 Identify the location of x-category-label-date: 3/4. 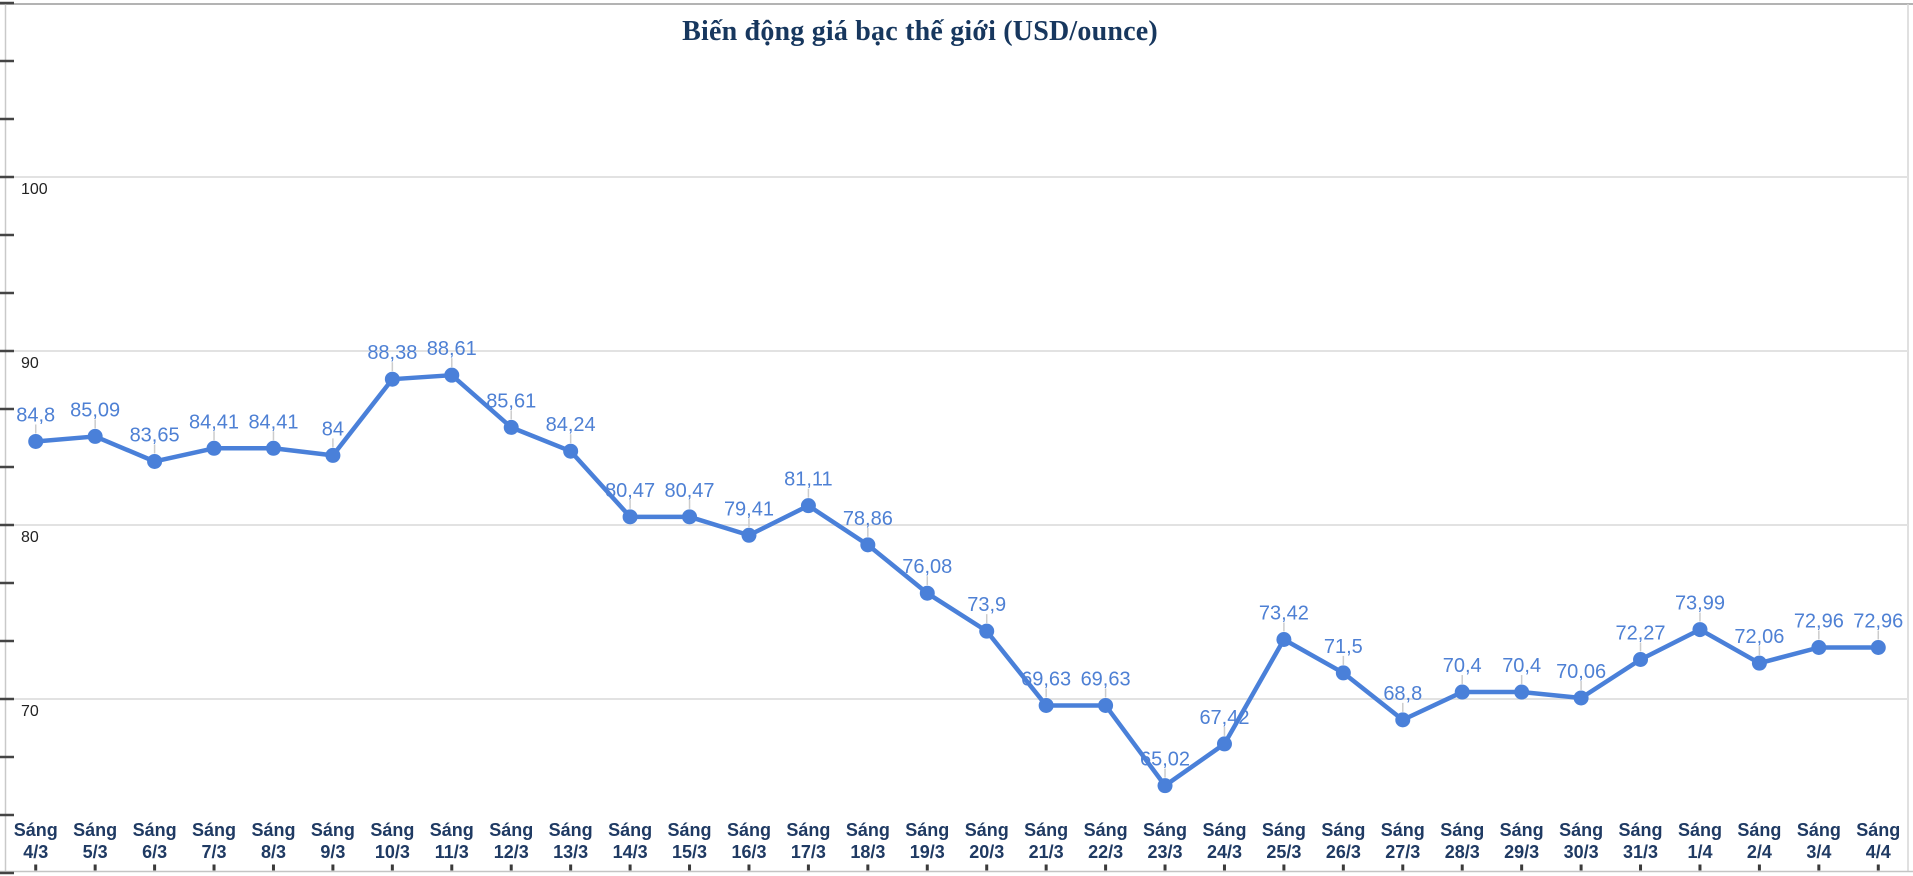
(1818, 852).